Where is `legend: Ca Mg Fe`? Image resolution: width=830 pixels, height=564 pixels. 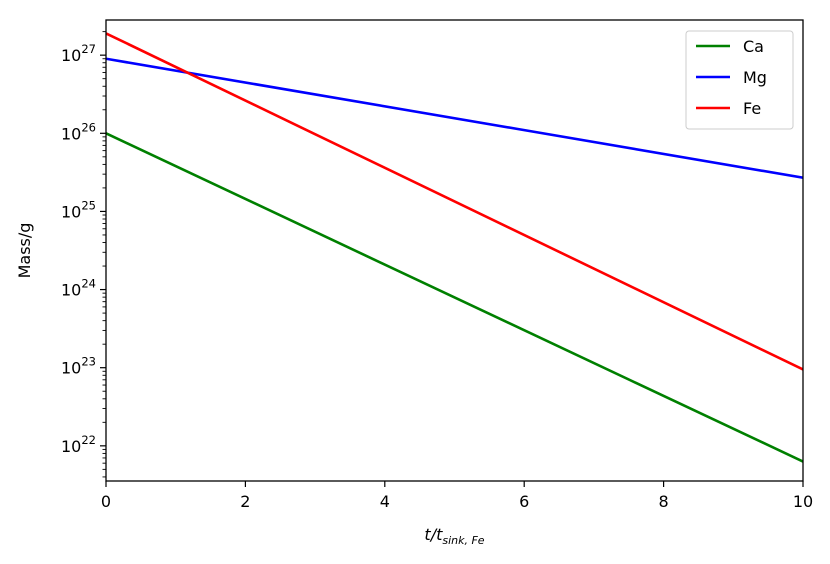 legend: Ca Mg Fe is located at coordinates (739, 80).